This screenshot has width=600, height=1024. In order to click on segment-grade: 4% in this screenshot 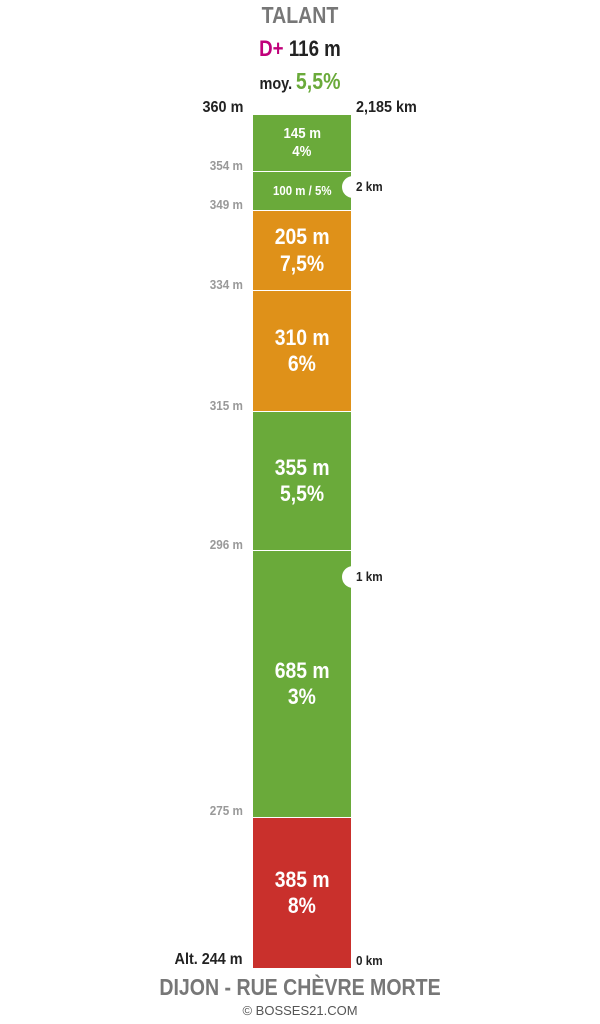, I will do `click(302, 151)`.